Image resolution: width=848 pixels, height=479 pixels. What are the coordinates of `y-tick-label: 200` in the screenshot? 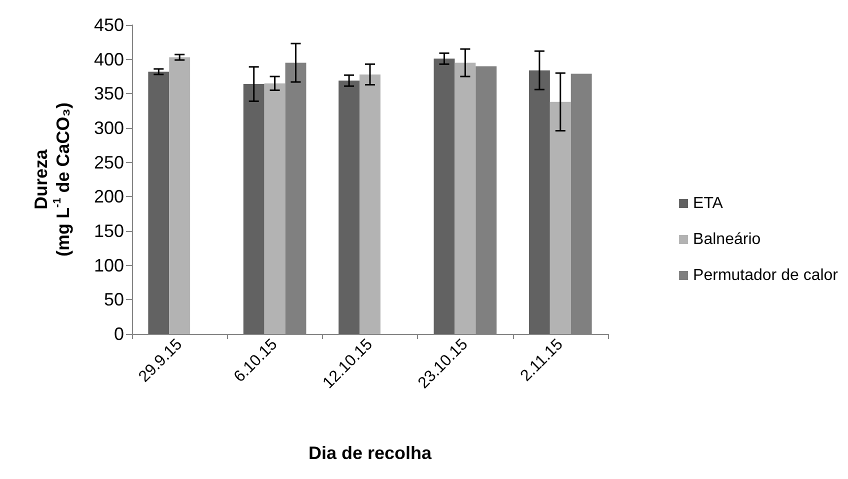 It's located at (109, 196).